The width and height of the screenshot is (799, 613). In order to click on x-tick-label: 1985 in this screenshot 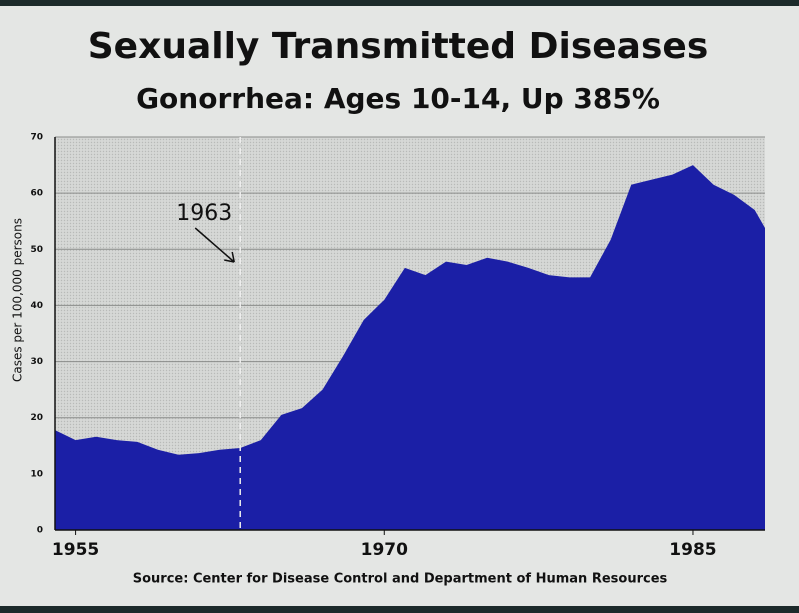, I will do `click(692, 550)`.